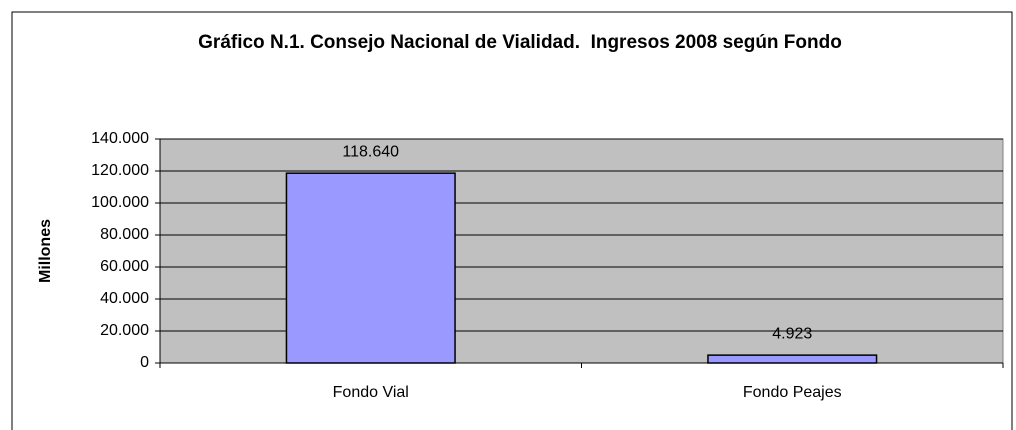  Describe the element at coordinates (792, 333) in the screenshot. I see `data-label: 4.923` at that location.